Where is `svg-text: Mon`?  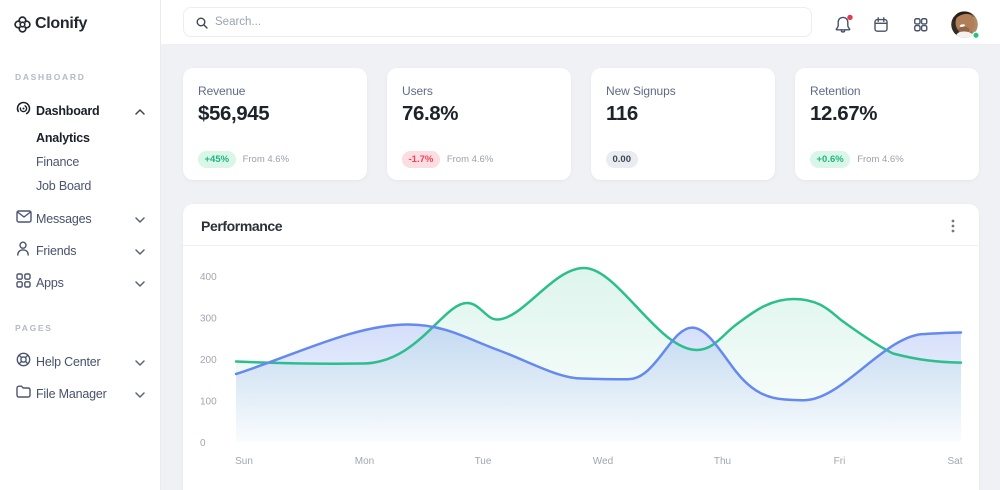 svg-text: Mon is located at coordinates (364, 461).